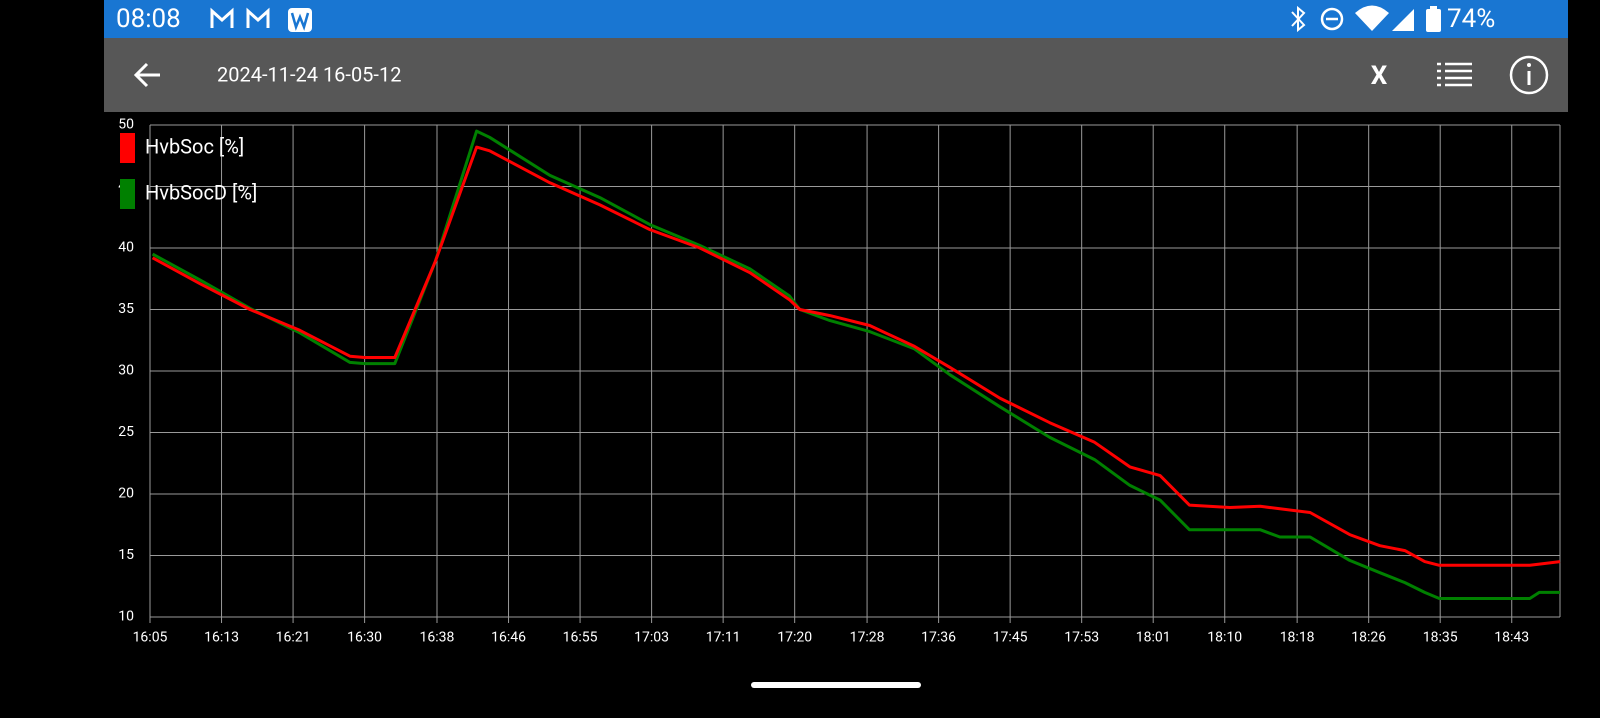  I want to click on x-tick-label: 18:10, so click(1224, 638).